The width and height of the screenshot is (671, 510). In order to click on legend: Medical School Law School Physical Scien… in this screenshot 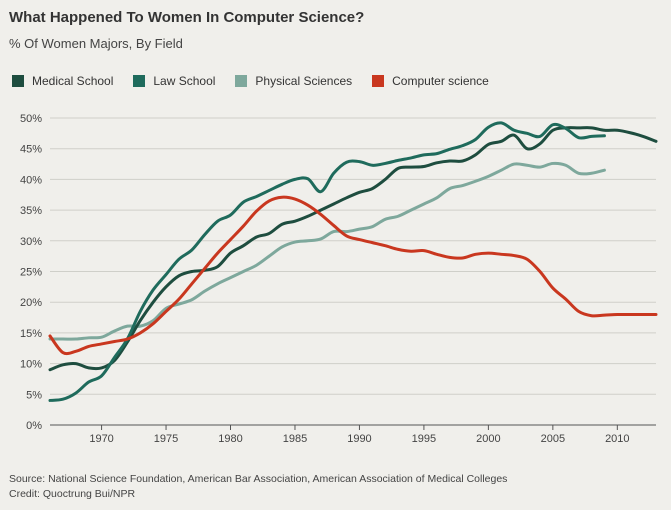, I will do `click(260, 81)`.